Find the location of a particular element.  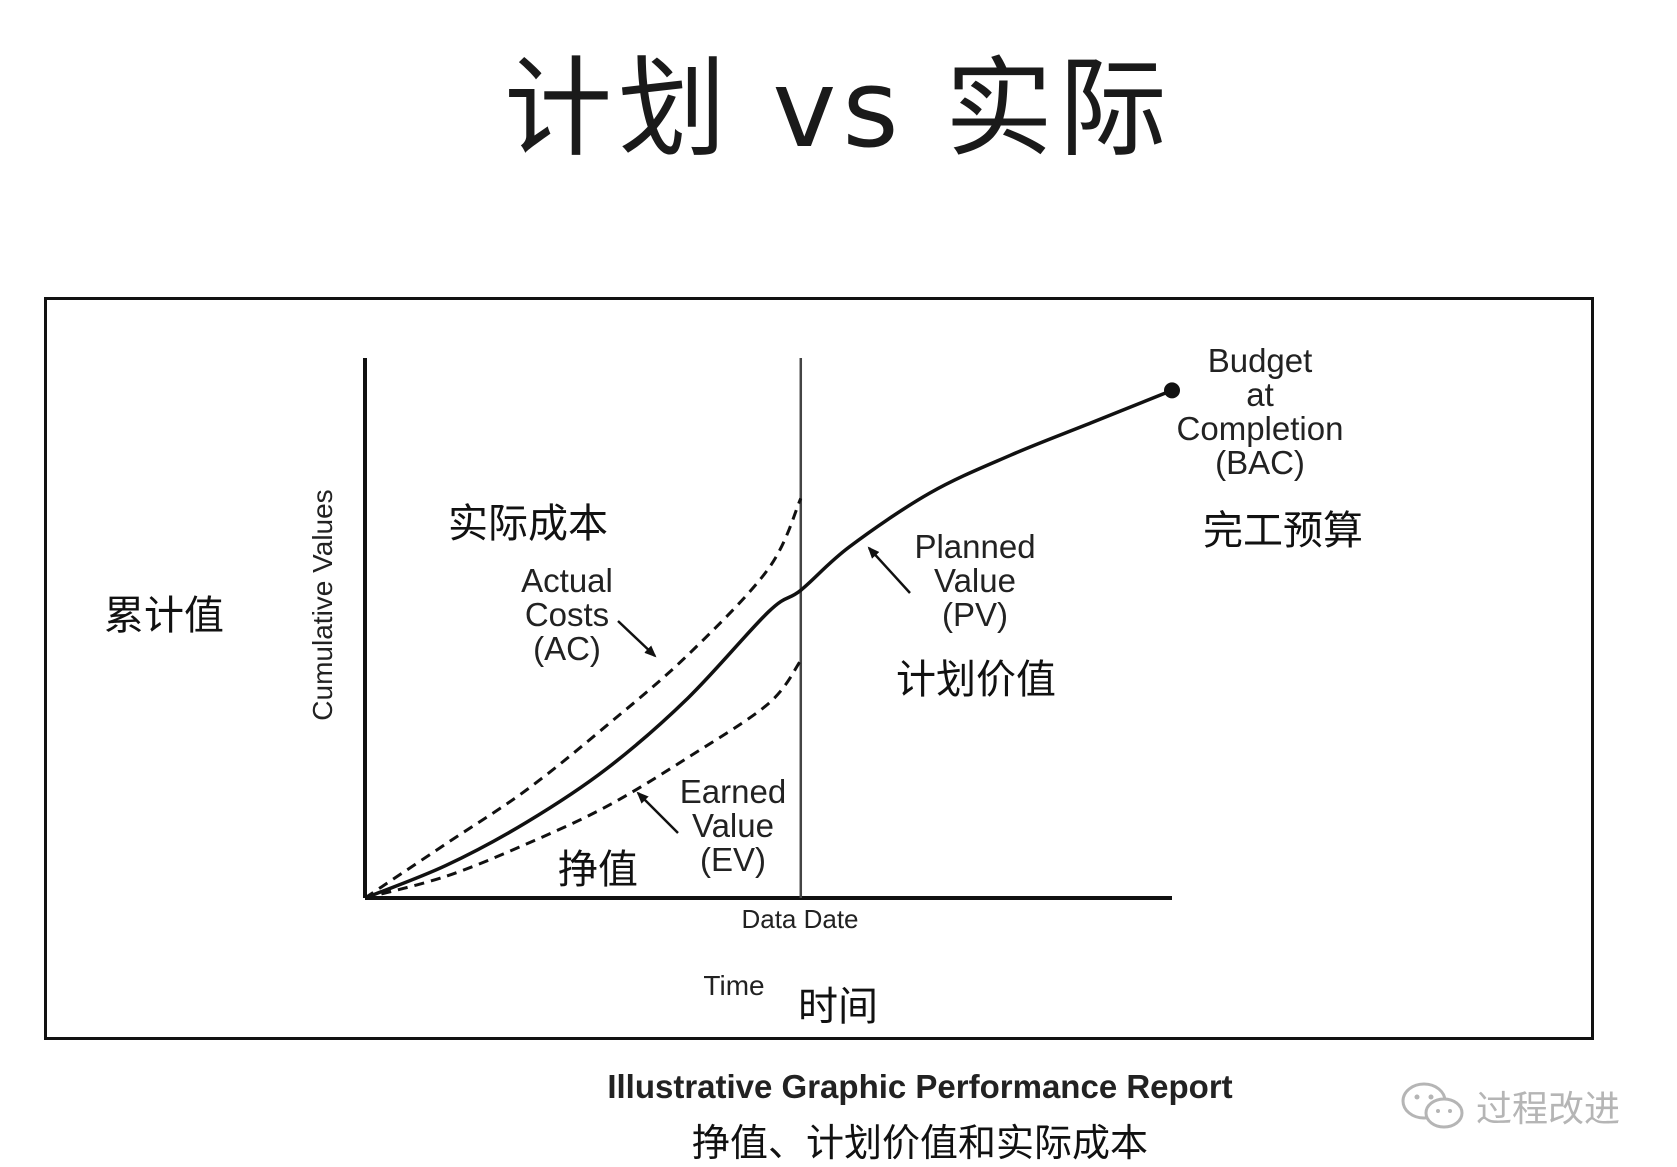

earned-value-cn-label: 挣值 is located at coordinates (598, 870).